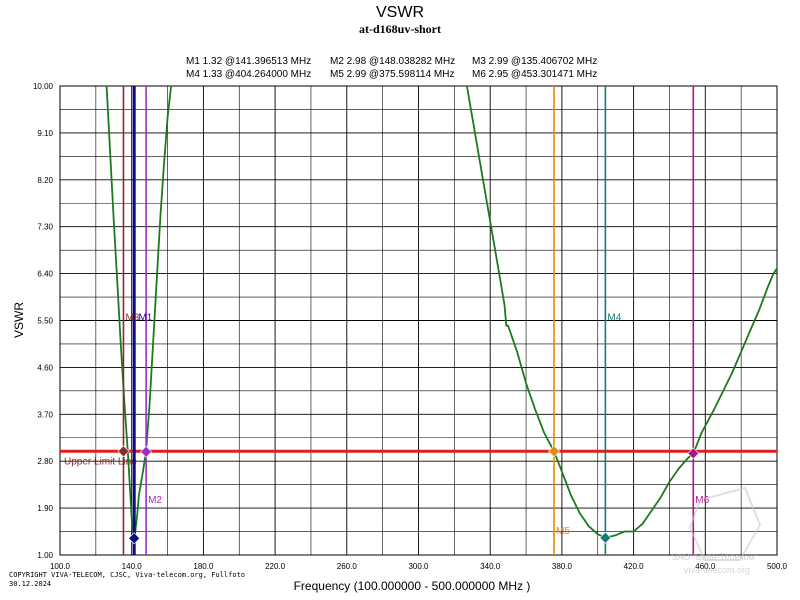 The height and width of the screenshot is (600, 800). Describe the element at coordinates (45, 274) in the screenshot. I see `y-tick-label: 6.40` at that location.